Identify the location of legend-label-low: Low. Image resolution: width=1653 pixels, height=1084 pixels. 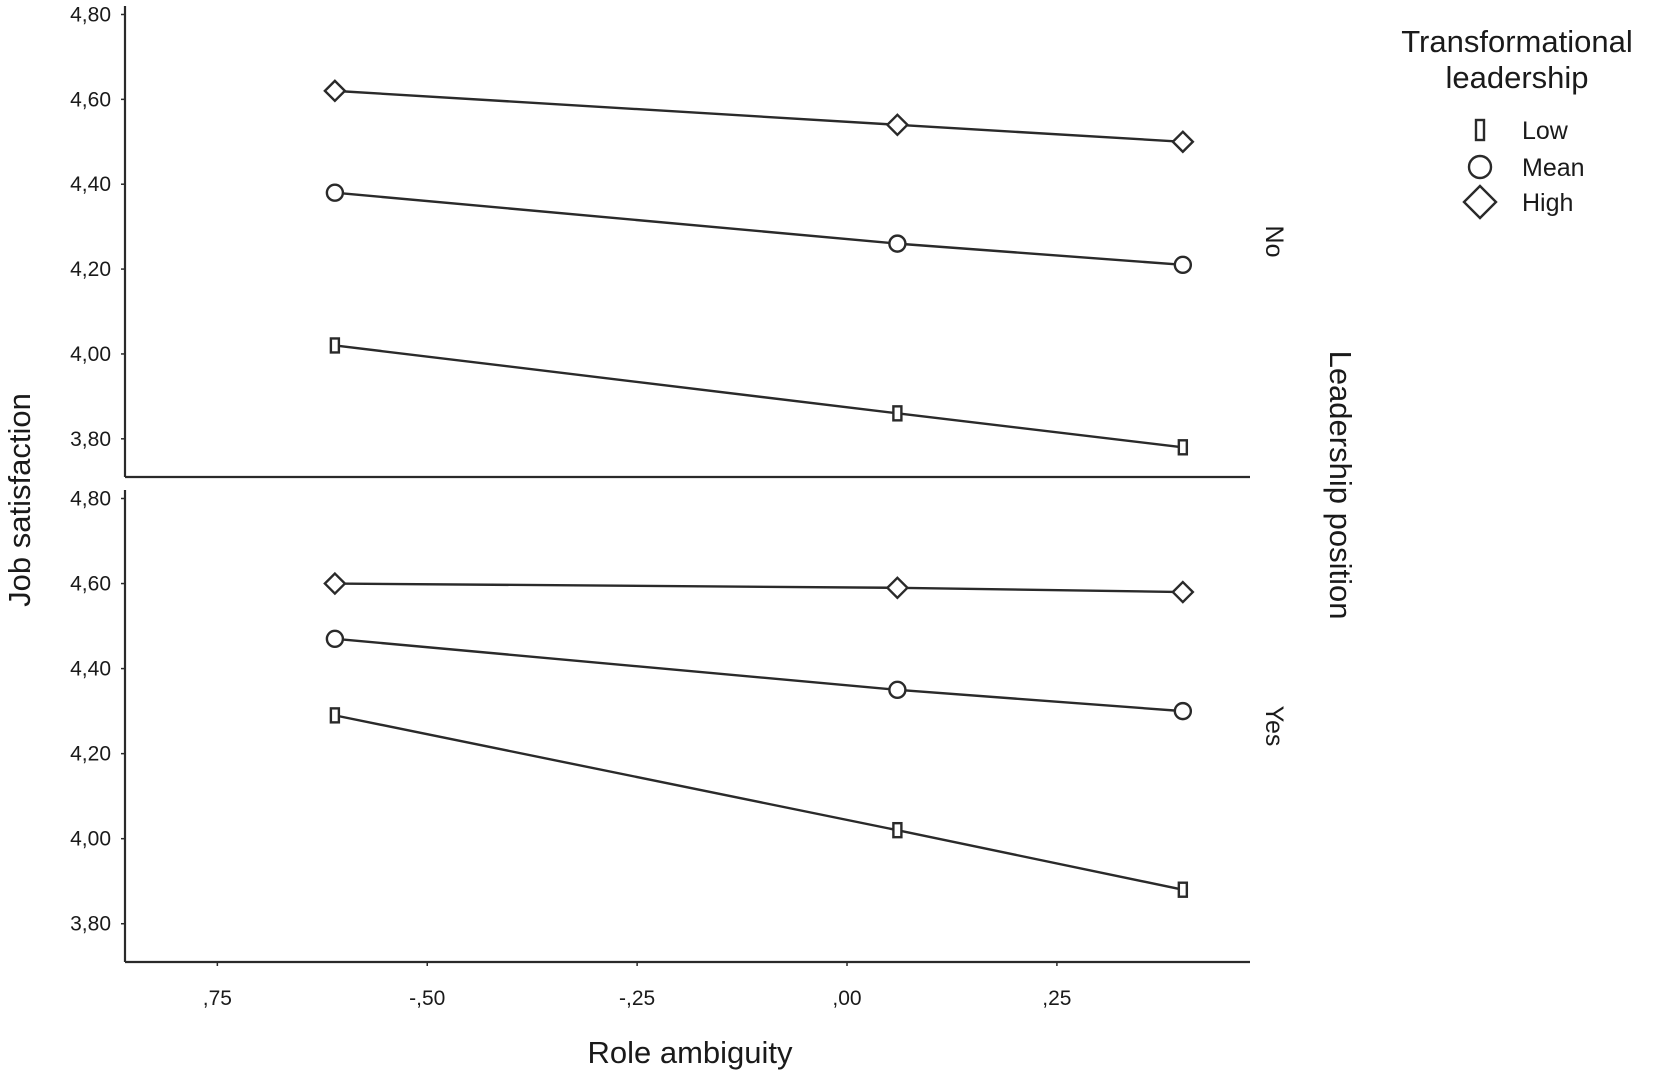
(1545, 131).